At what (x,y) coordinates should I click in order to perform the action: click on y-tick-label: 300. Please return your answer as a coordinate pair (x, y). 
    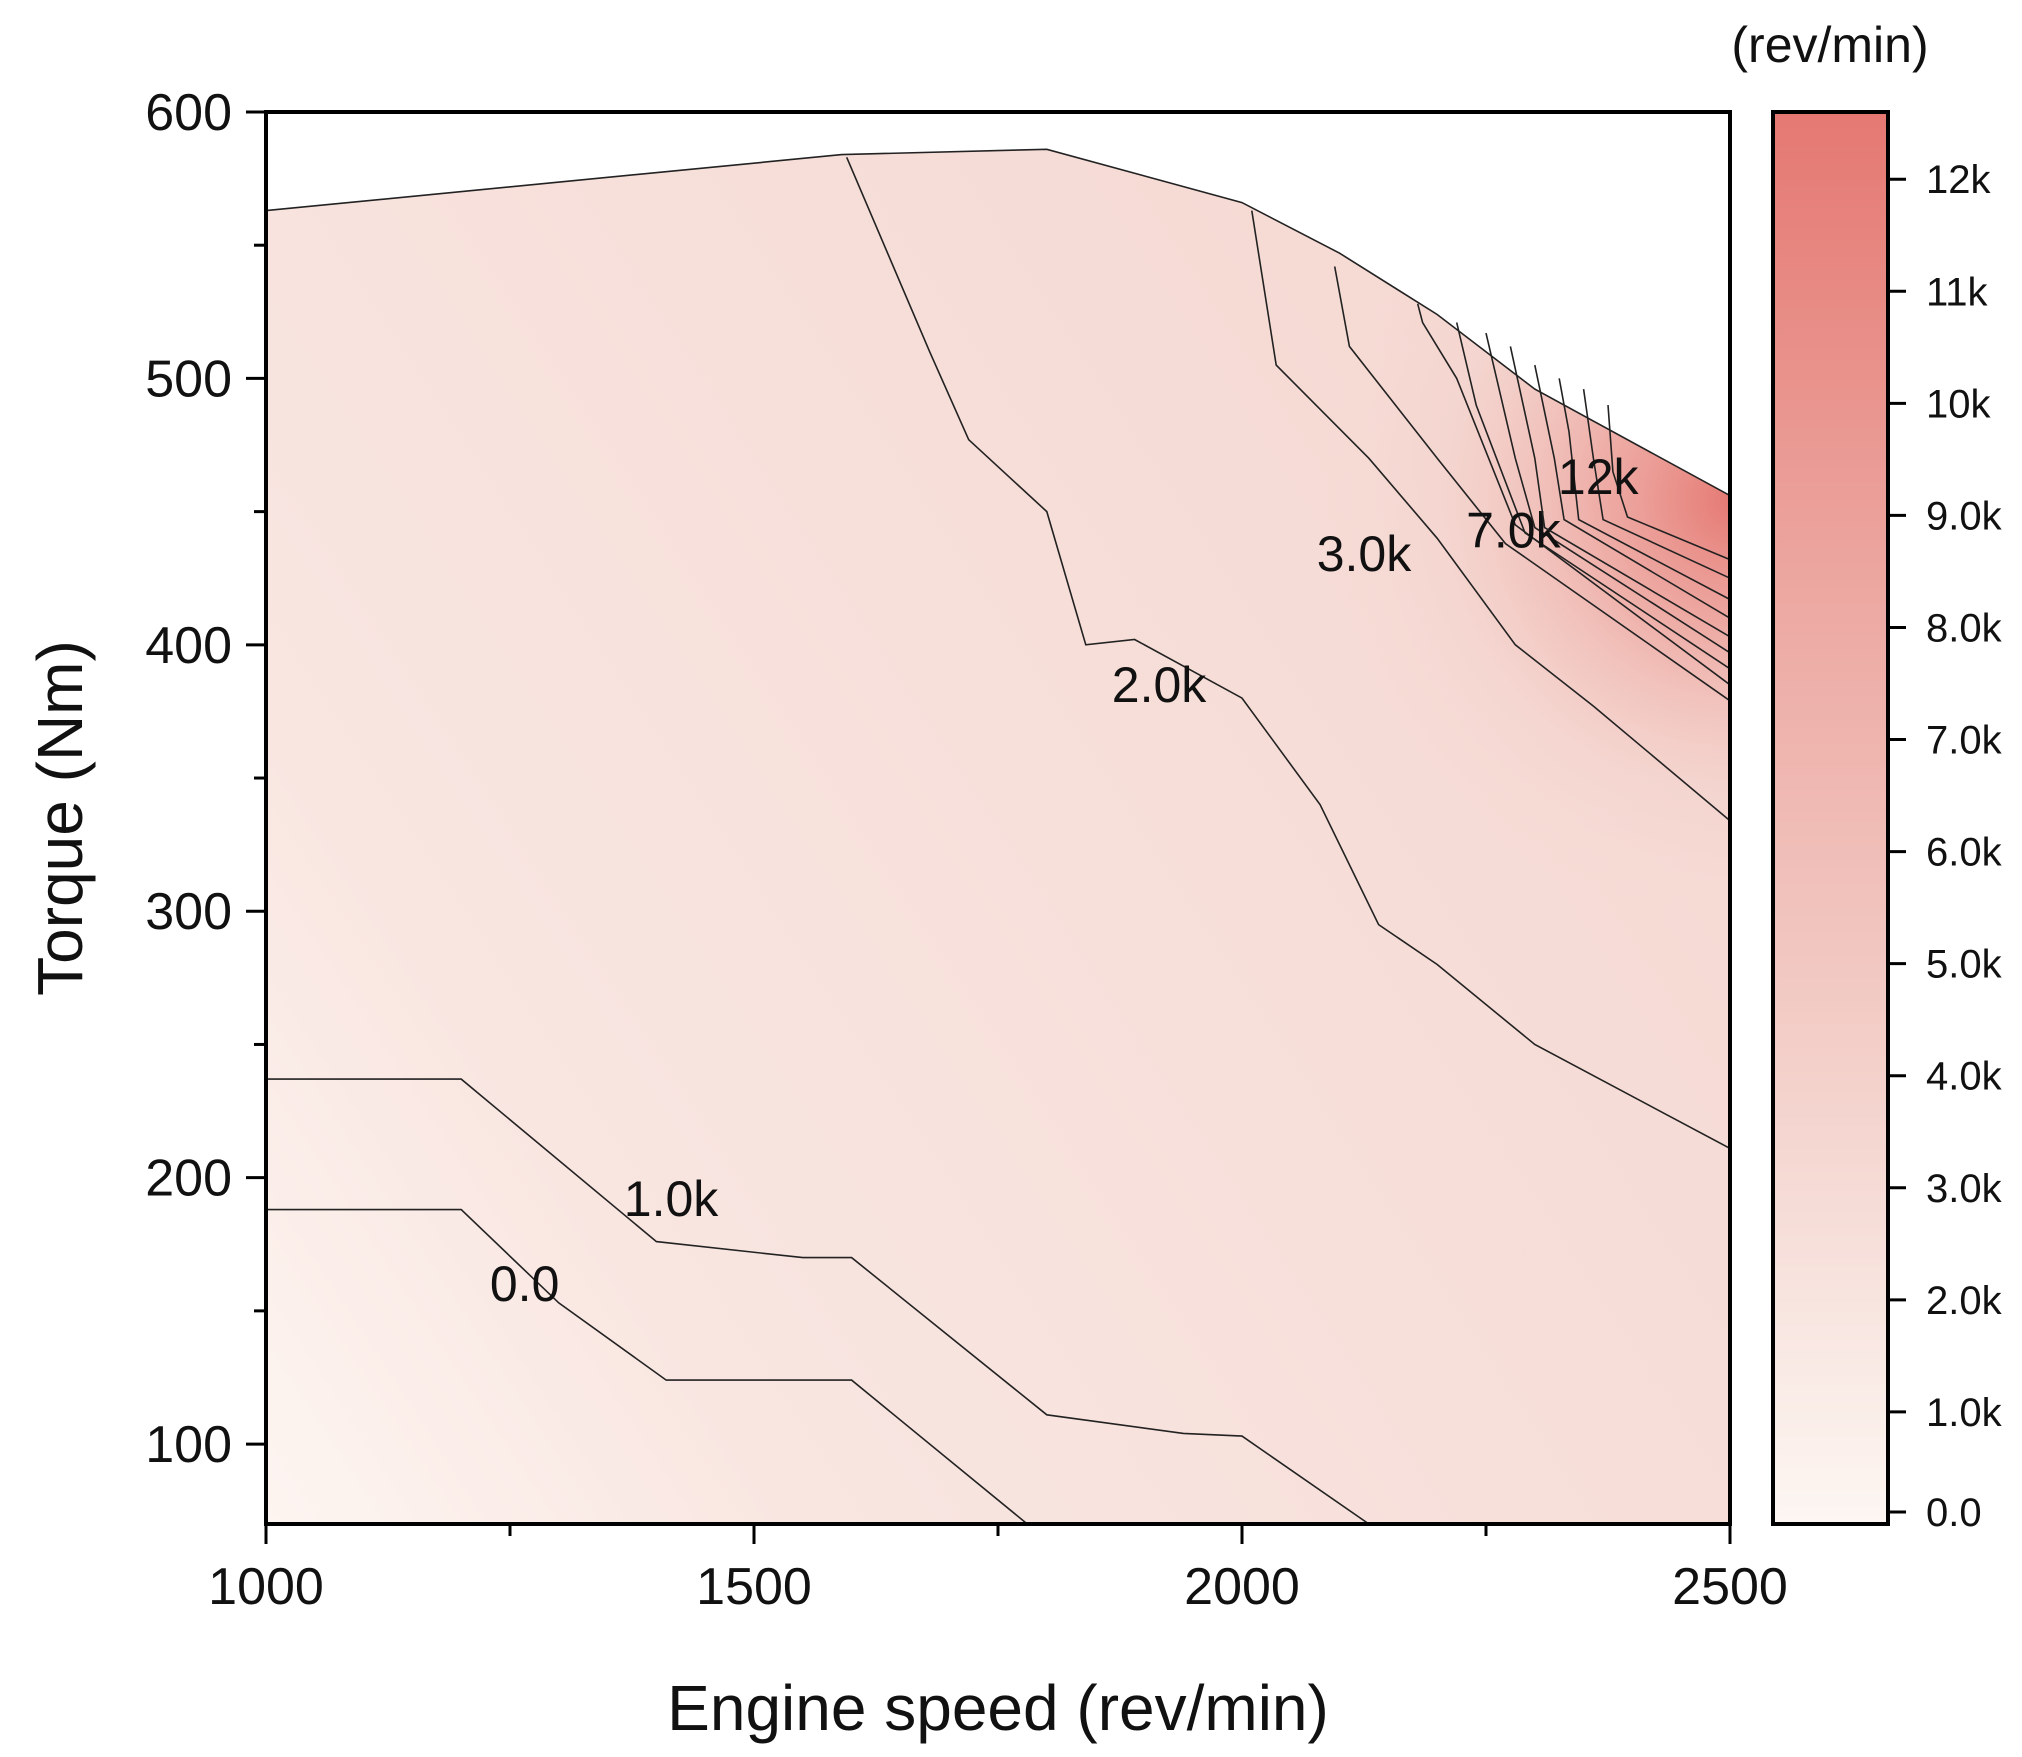
    Looking at the image, I should click on (188, 912).